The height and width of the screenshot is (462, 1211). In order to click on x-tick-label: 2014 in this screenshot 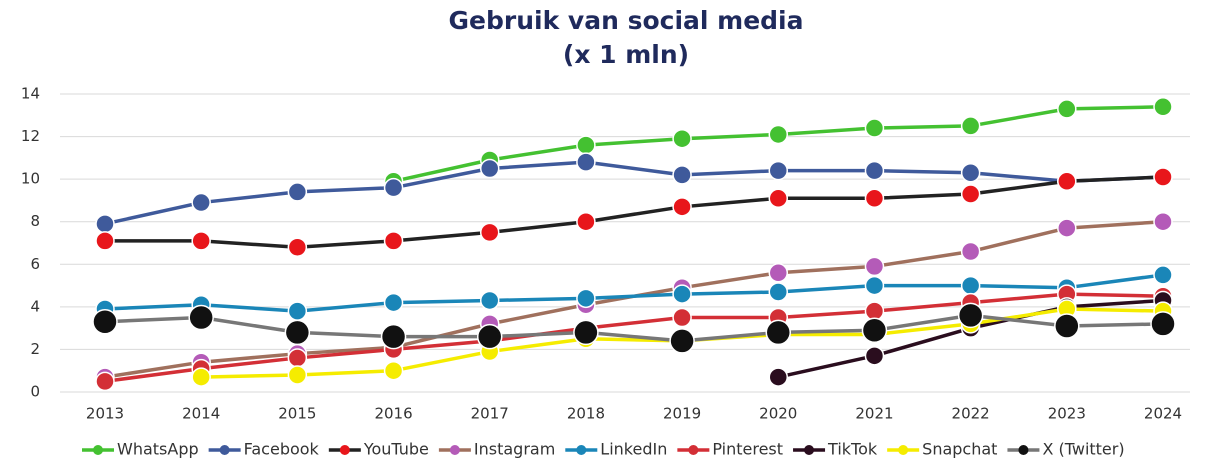, I will do `click(201, 414)`.